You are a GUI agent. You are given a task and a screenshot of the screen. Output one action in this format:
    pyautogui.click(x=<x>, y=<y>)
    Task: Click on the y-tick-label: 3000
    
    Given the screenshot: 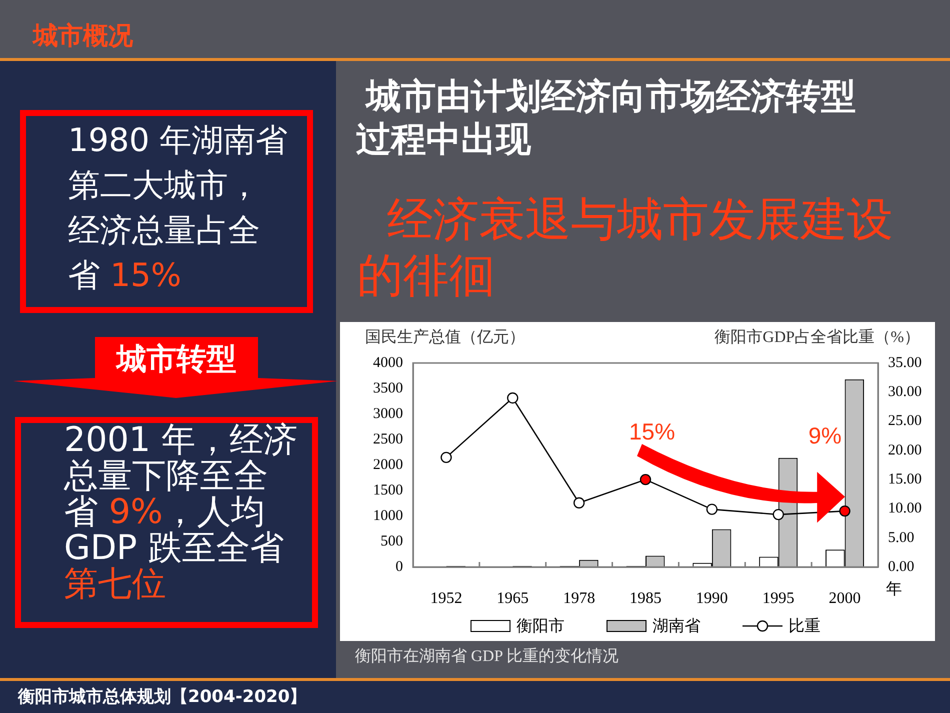 What is the action you would take?
    pyautogui.click(x=388, y=414)
    